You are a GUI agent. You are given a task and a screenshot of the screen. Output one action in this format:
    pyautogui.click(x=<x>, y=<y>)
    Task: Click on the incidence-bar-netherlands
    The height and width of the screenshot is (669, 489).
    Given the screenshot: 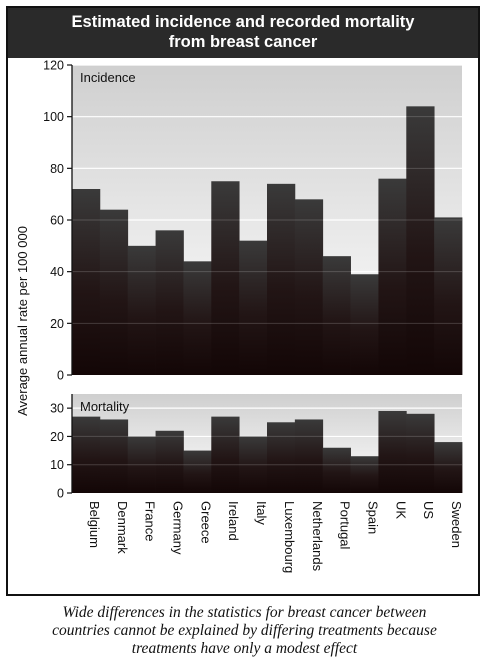 What is the action you would take?
    pyautogui.click(x=309, y=287)
    